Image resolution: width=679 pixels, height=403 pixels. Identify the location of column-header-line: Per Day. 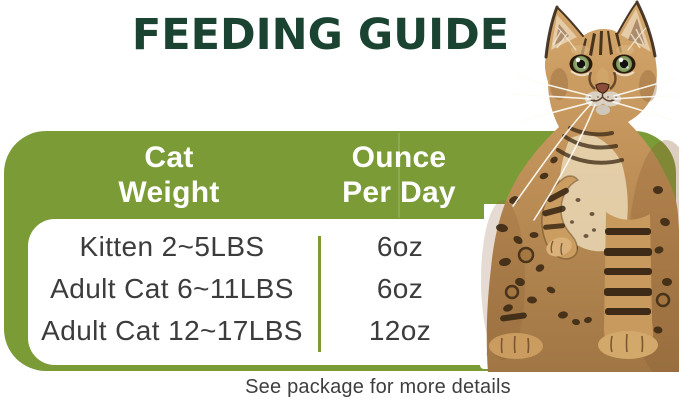
(399, 192).